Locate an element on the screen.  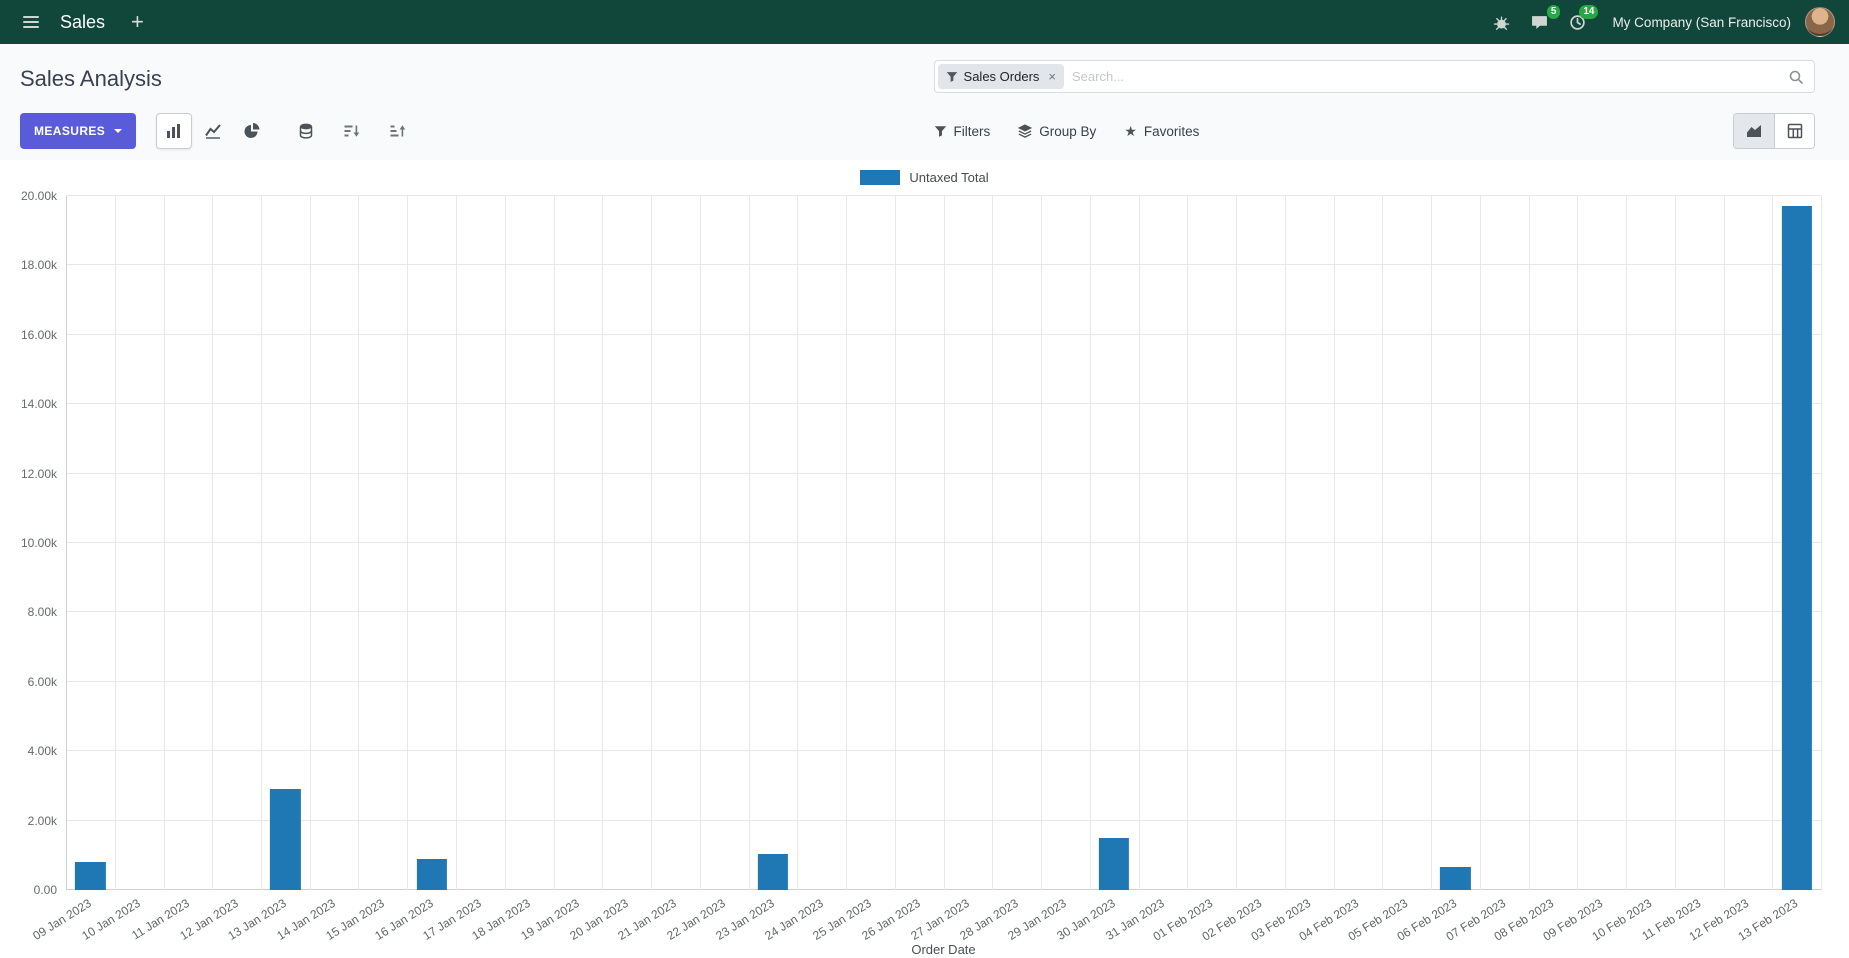
favorites-button: ★ Favorites is located at coordinates (1161, 131).